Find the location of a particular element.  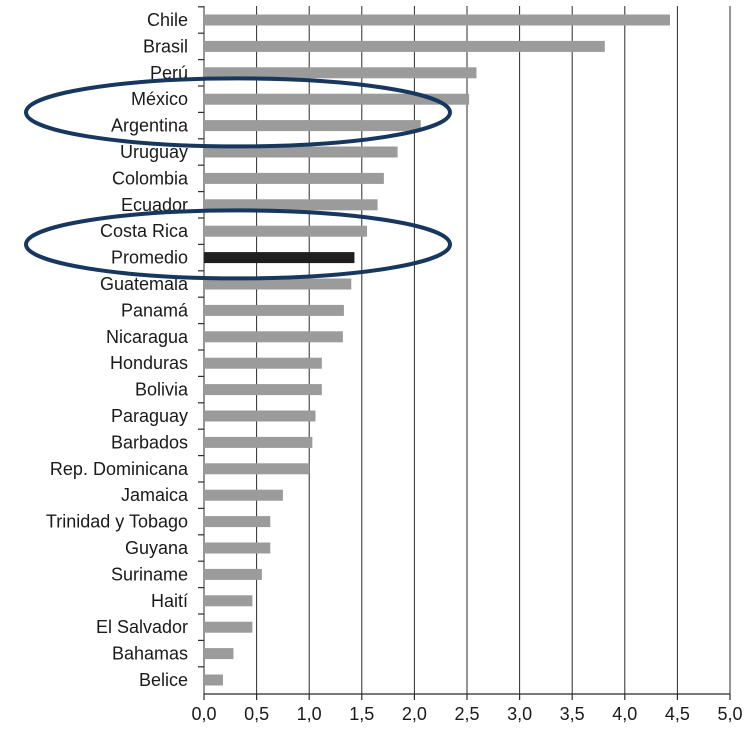

category-label-paraguay: Paraguay is located at coordinates (149, 416).